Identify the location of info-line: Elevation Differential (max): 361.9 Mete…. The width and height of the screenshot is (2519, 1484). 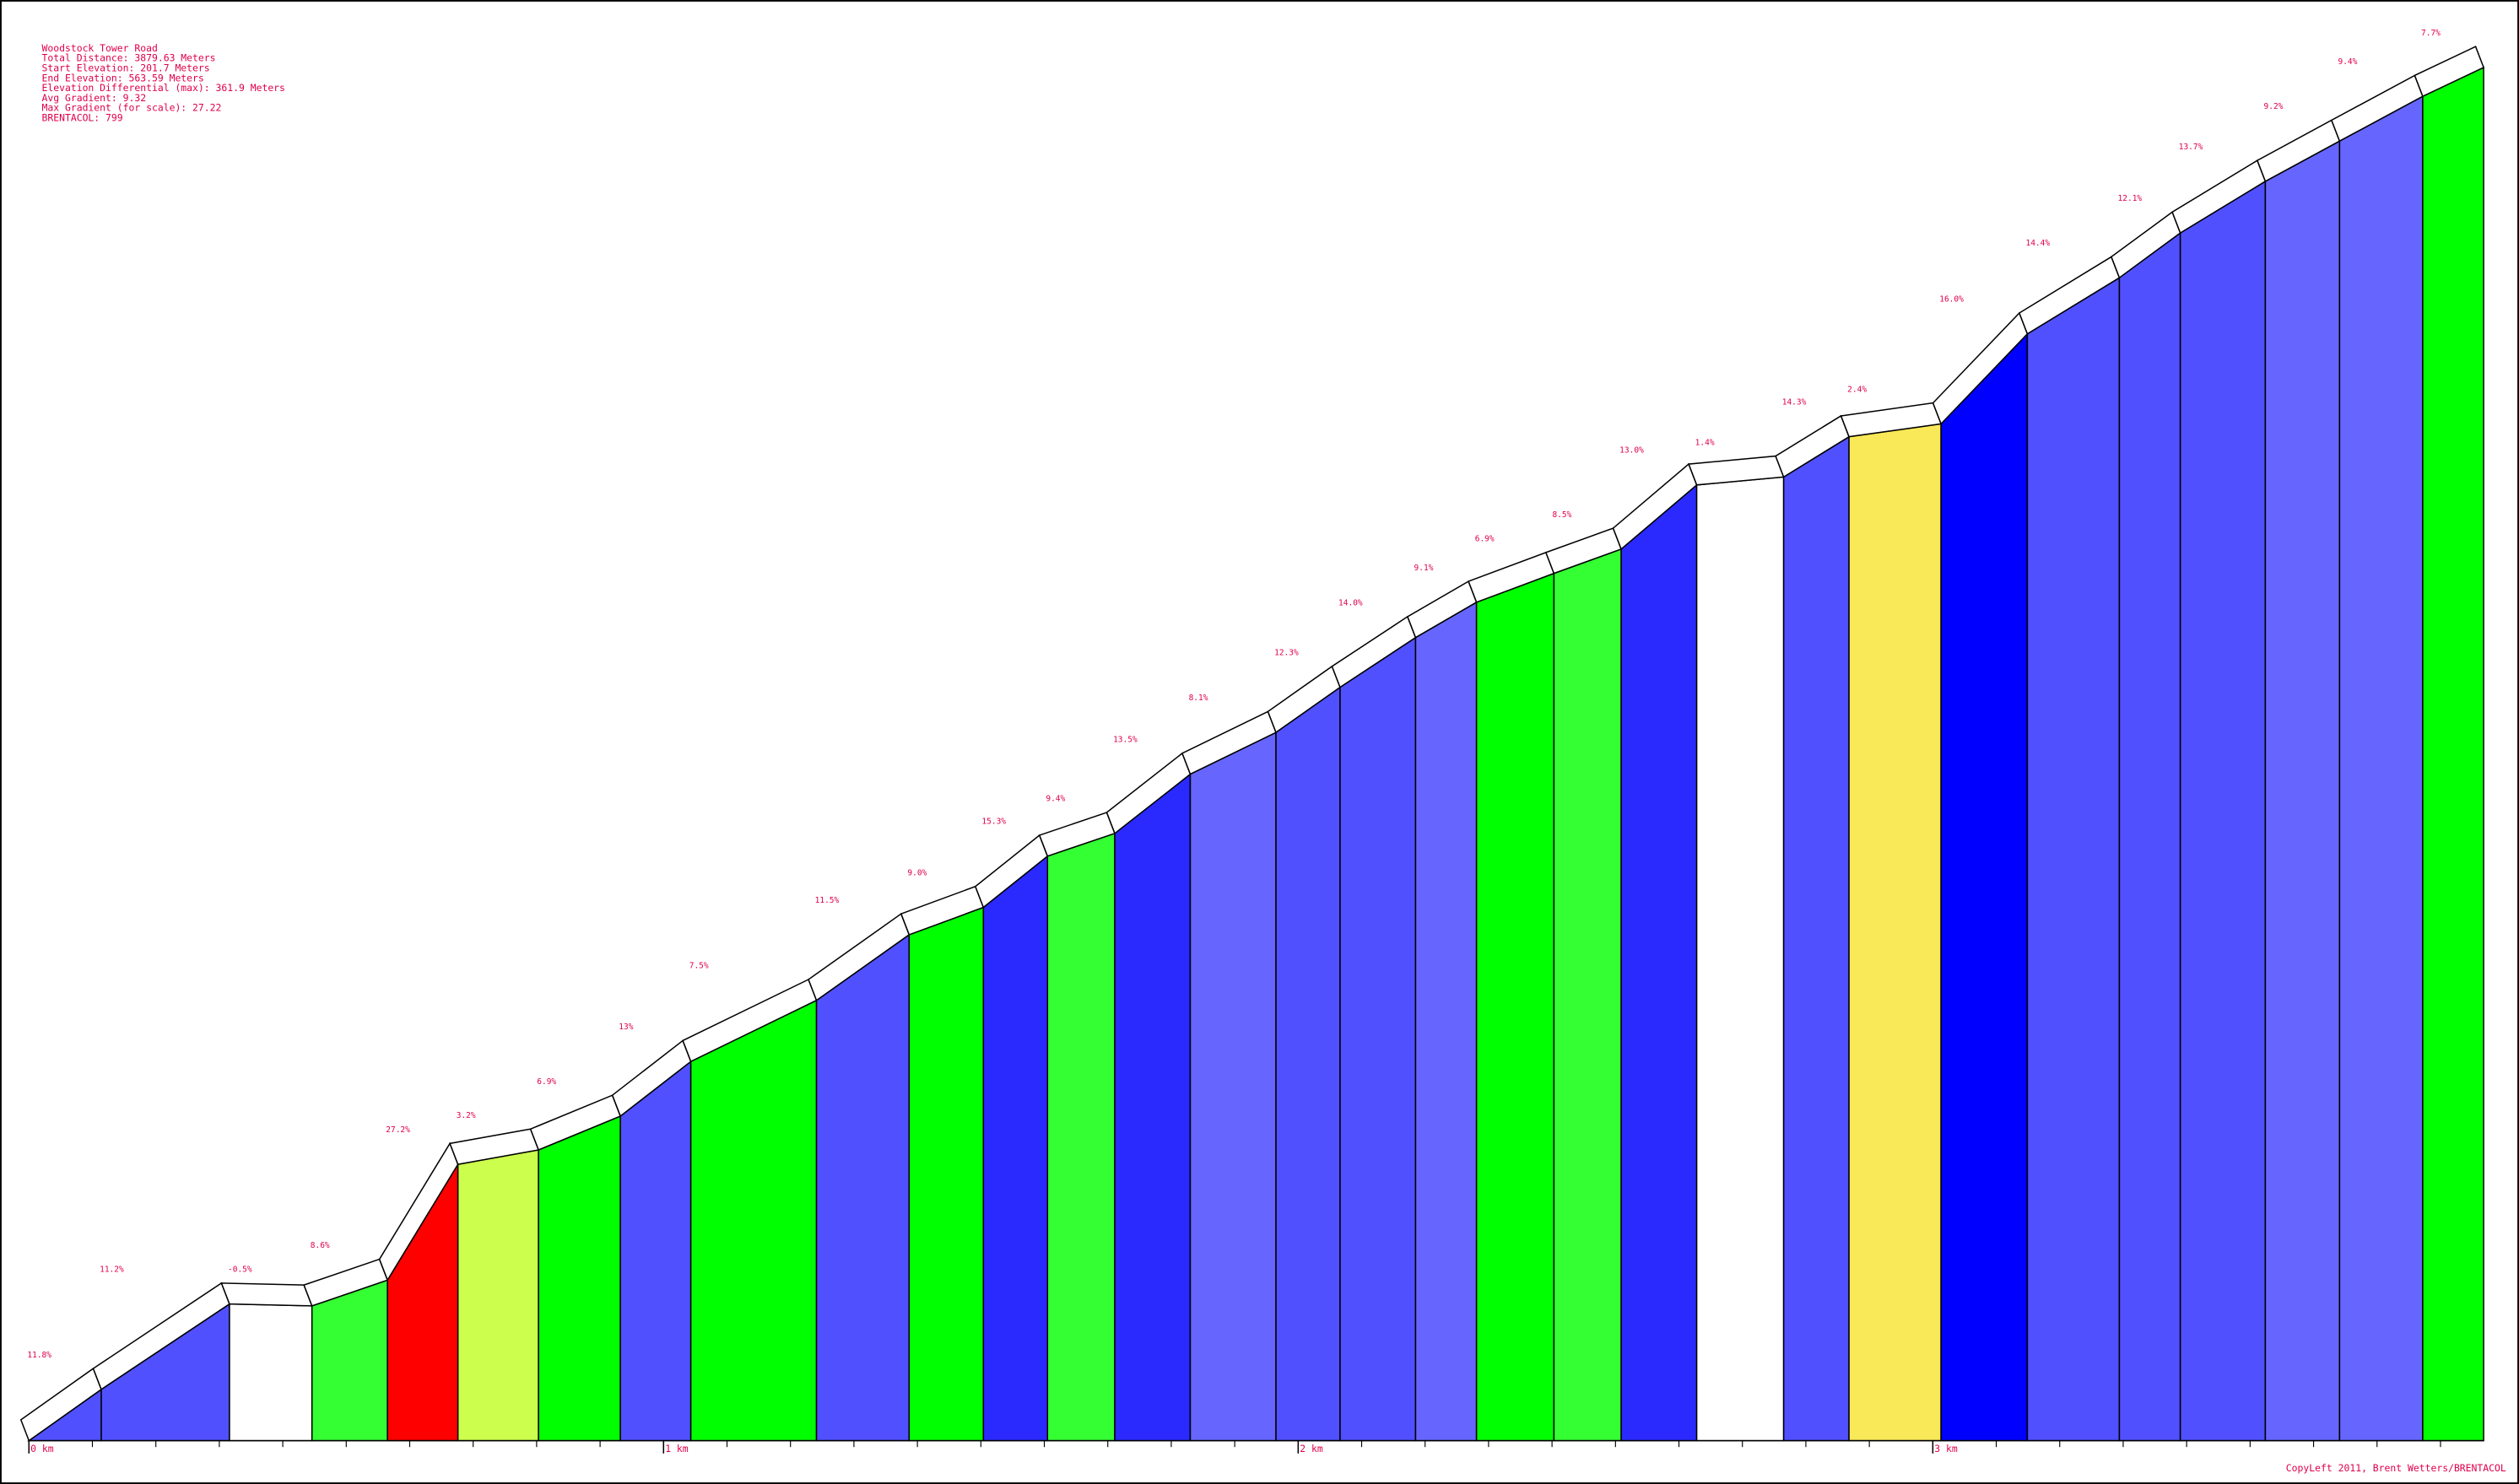
(163, 88).